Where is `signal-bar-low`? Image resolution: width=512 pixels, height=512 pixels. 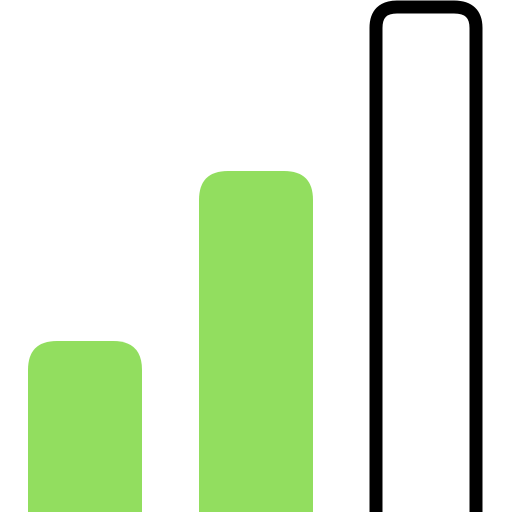 signal-bar-low is located at coordinates (85, 426).